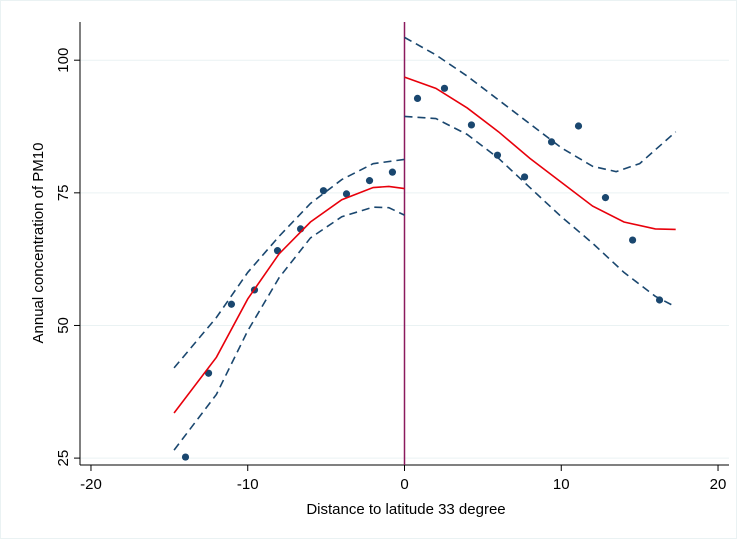 The height and width of the screenshot is (539, 737). I want to click on x-tick-label: 0, so click(404, 484).